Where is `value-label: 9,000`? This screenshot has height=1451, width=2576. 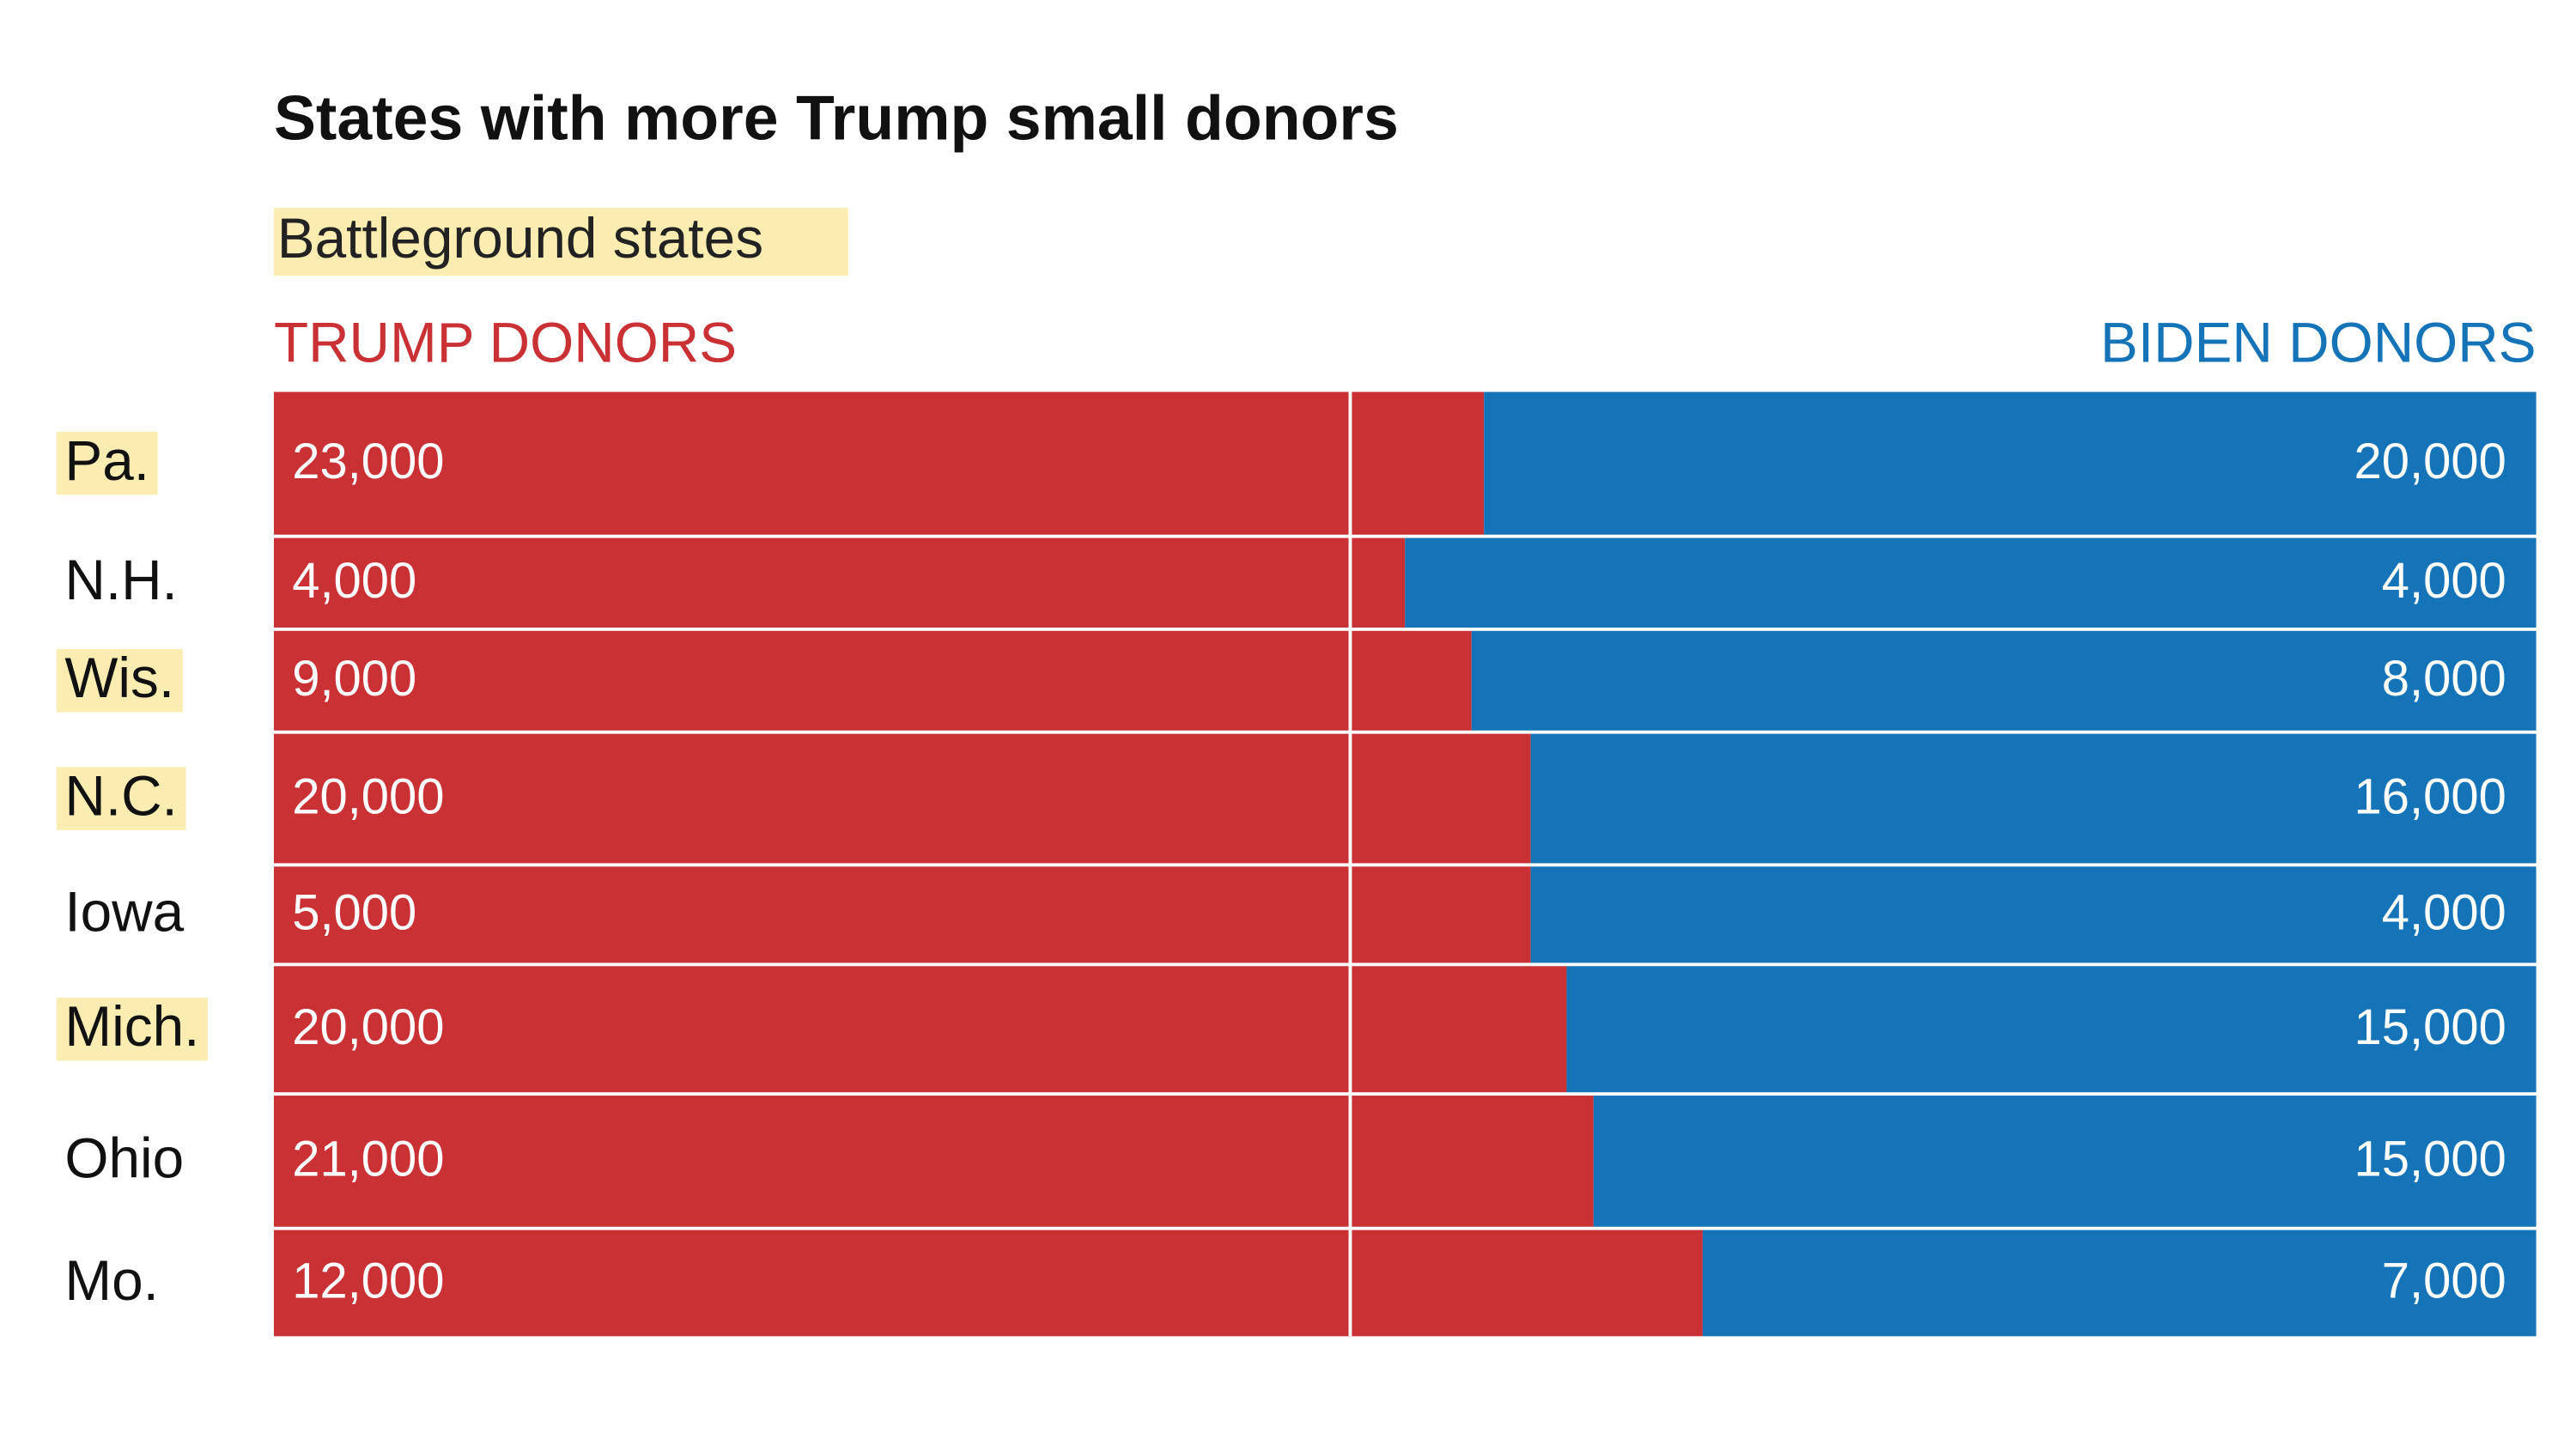
value-label: 9,000 is located at coordinates (354, 680).